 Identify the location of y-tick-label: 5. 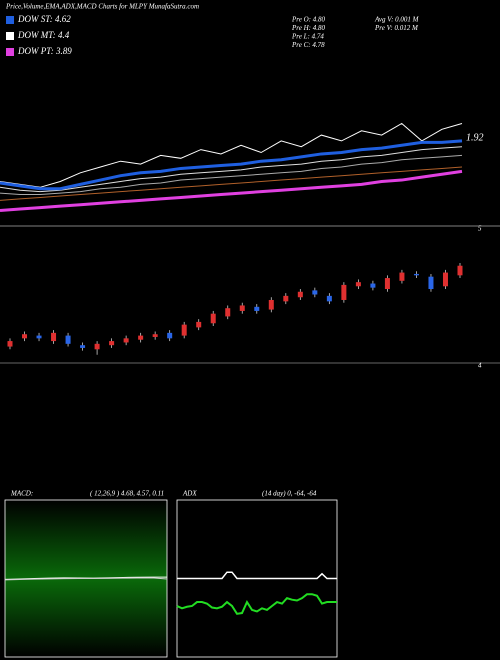
(480, 229).